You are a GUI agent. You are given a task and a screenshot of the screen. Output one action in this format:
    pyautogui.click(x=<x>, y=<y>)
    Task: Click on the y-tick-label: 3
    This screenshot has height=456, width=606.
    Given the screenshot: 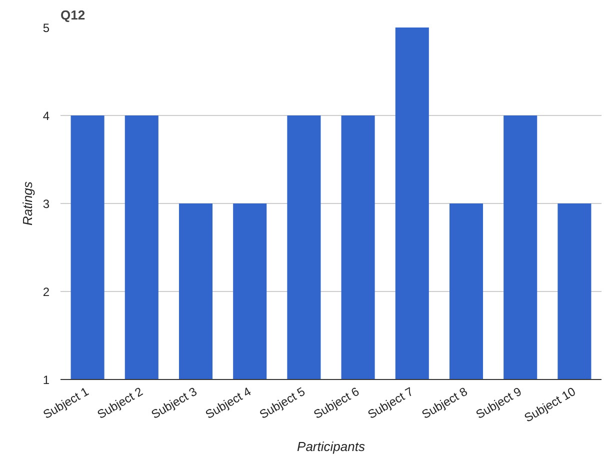 What is the action you would take?
    pyautogui.click(x=46, y=204)
    